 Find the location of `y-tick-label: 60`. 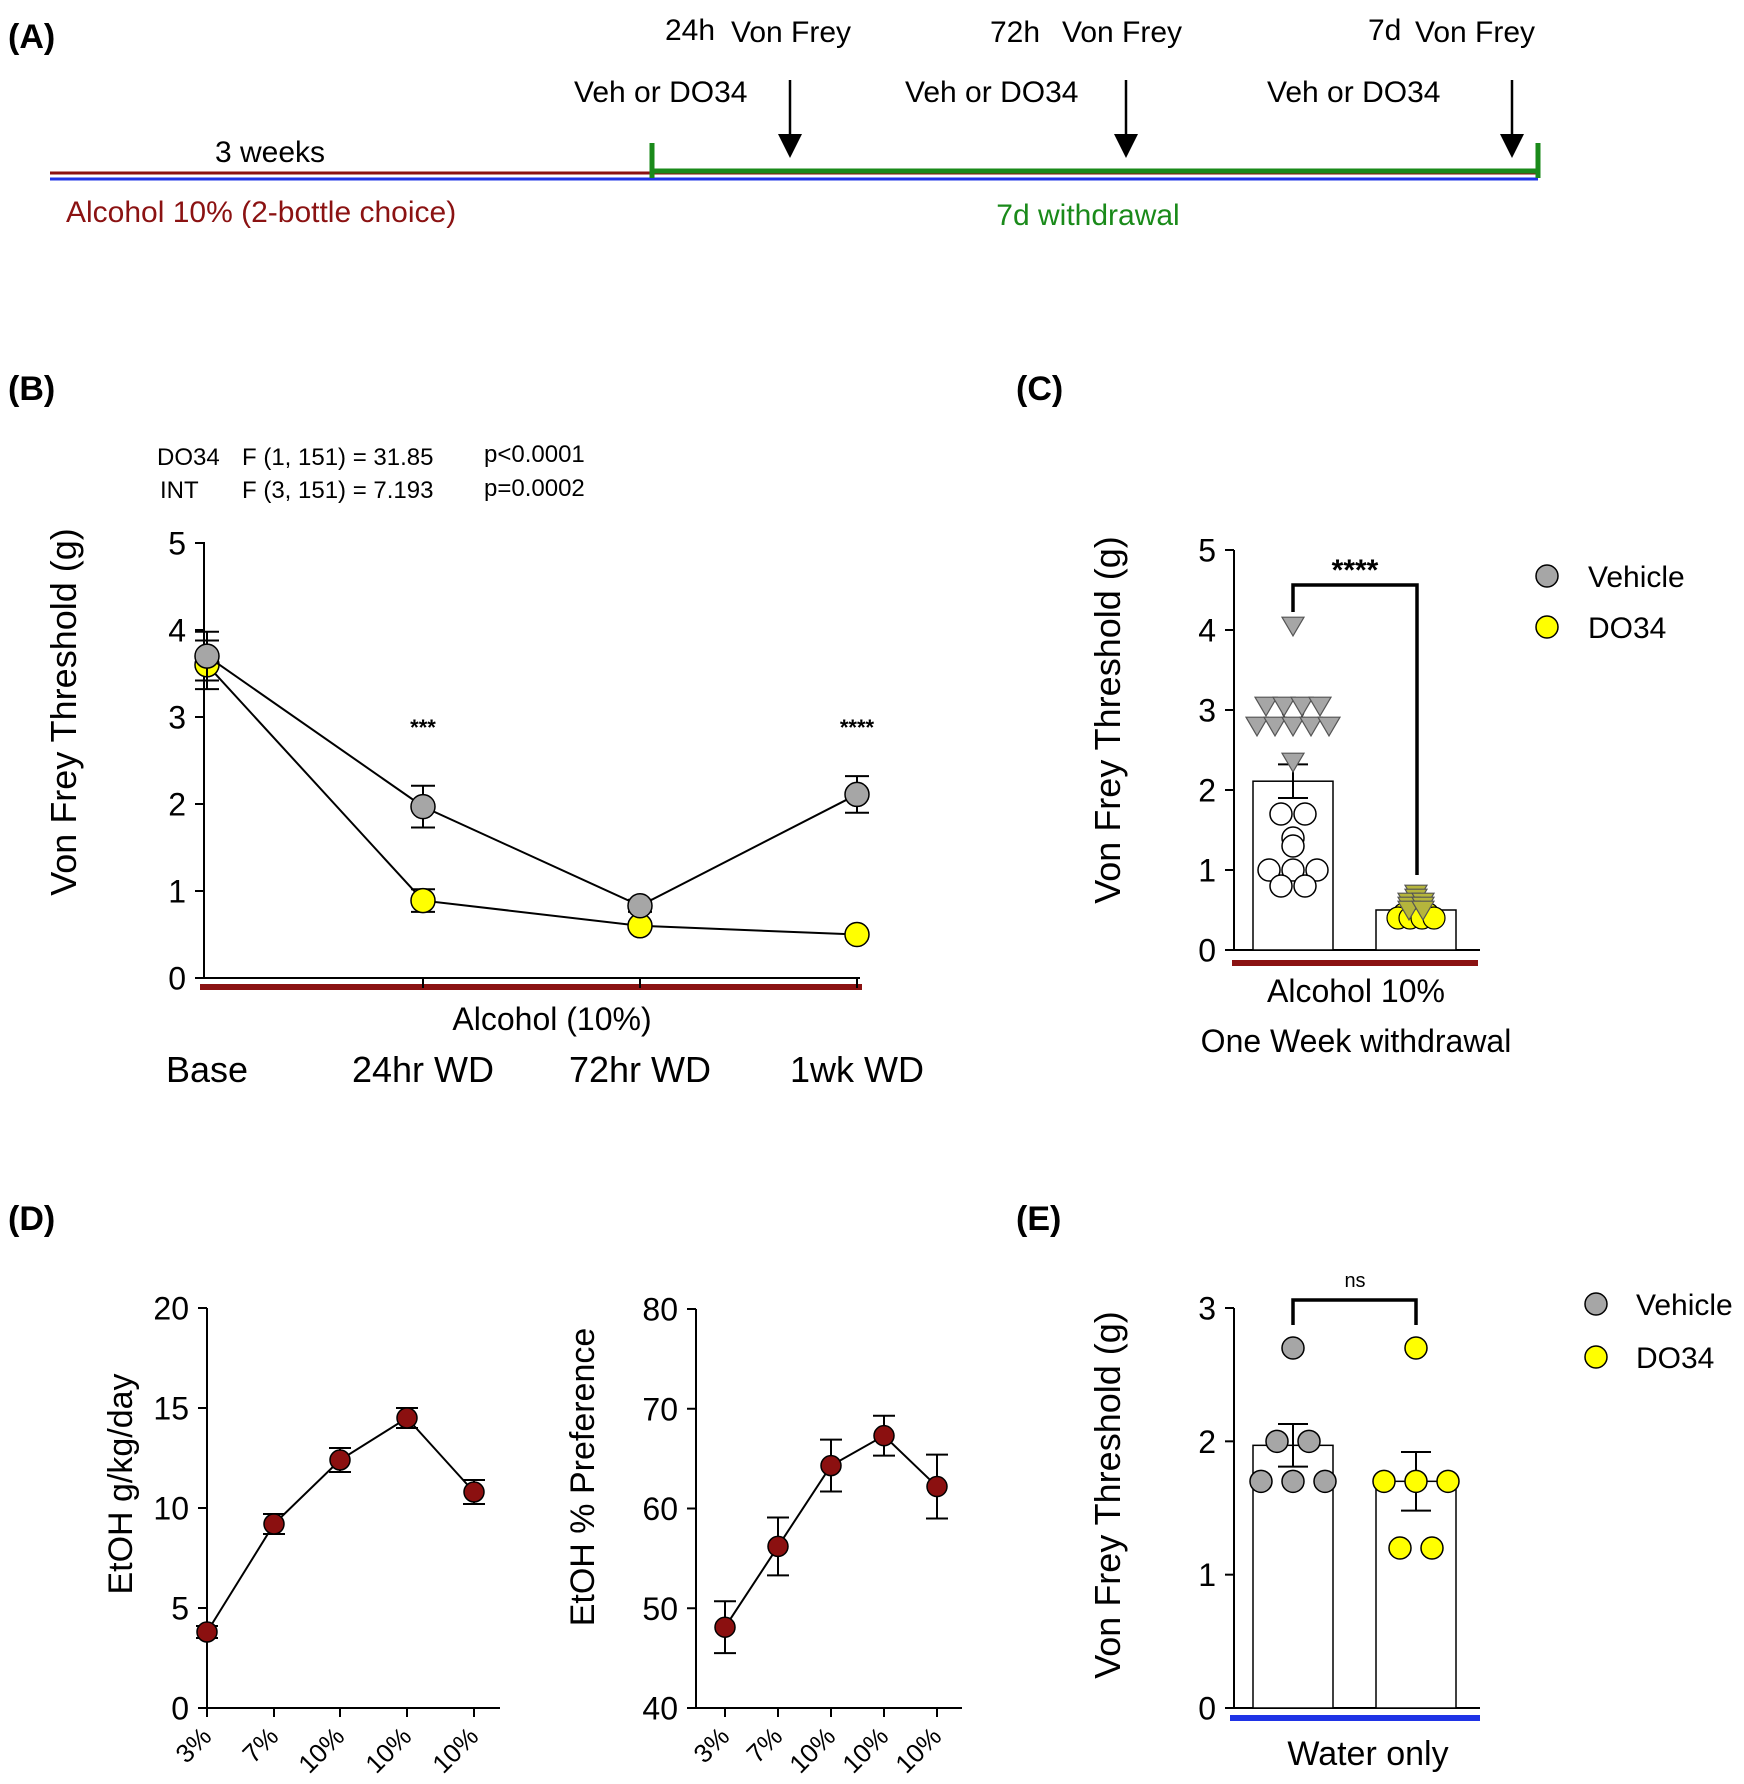

y-tick-label: 60 is located at coordinates (660, 1509).